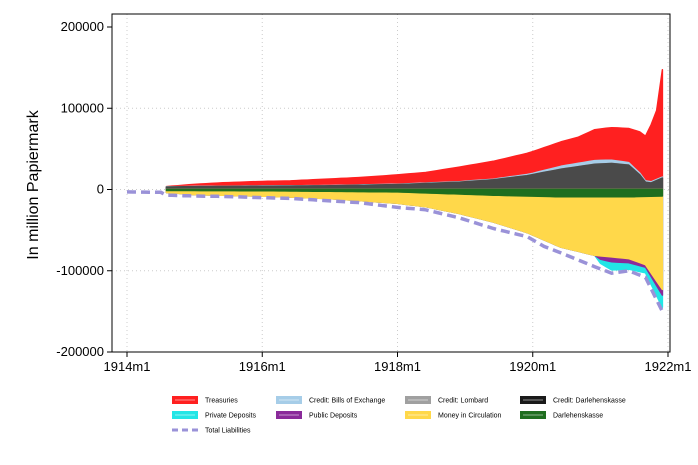  I want to click on legend-label: Darlehenskasse, so click(578, 416).